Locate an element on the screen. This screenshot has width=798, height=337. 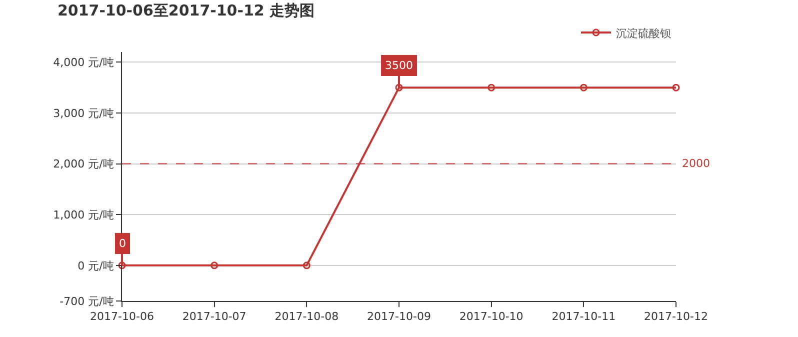
x-tick-label: 2017-10-08 is located at coordinates (306, 317).